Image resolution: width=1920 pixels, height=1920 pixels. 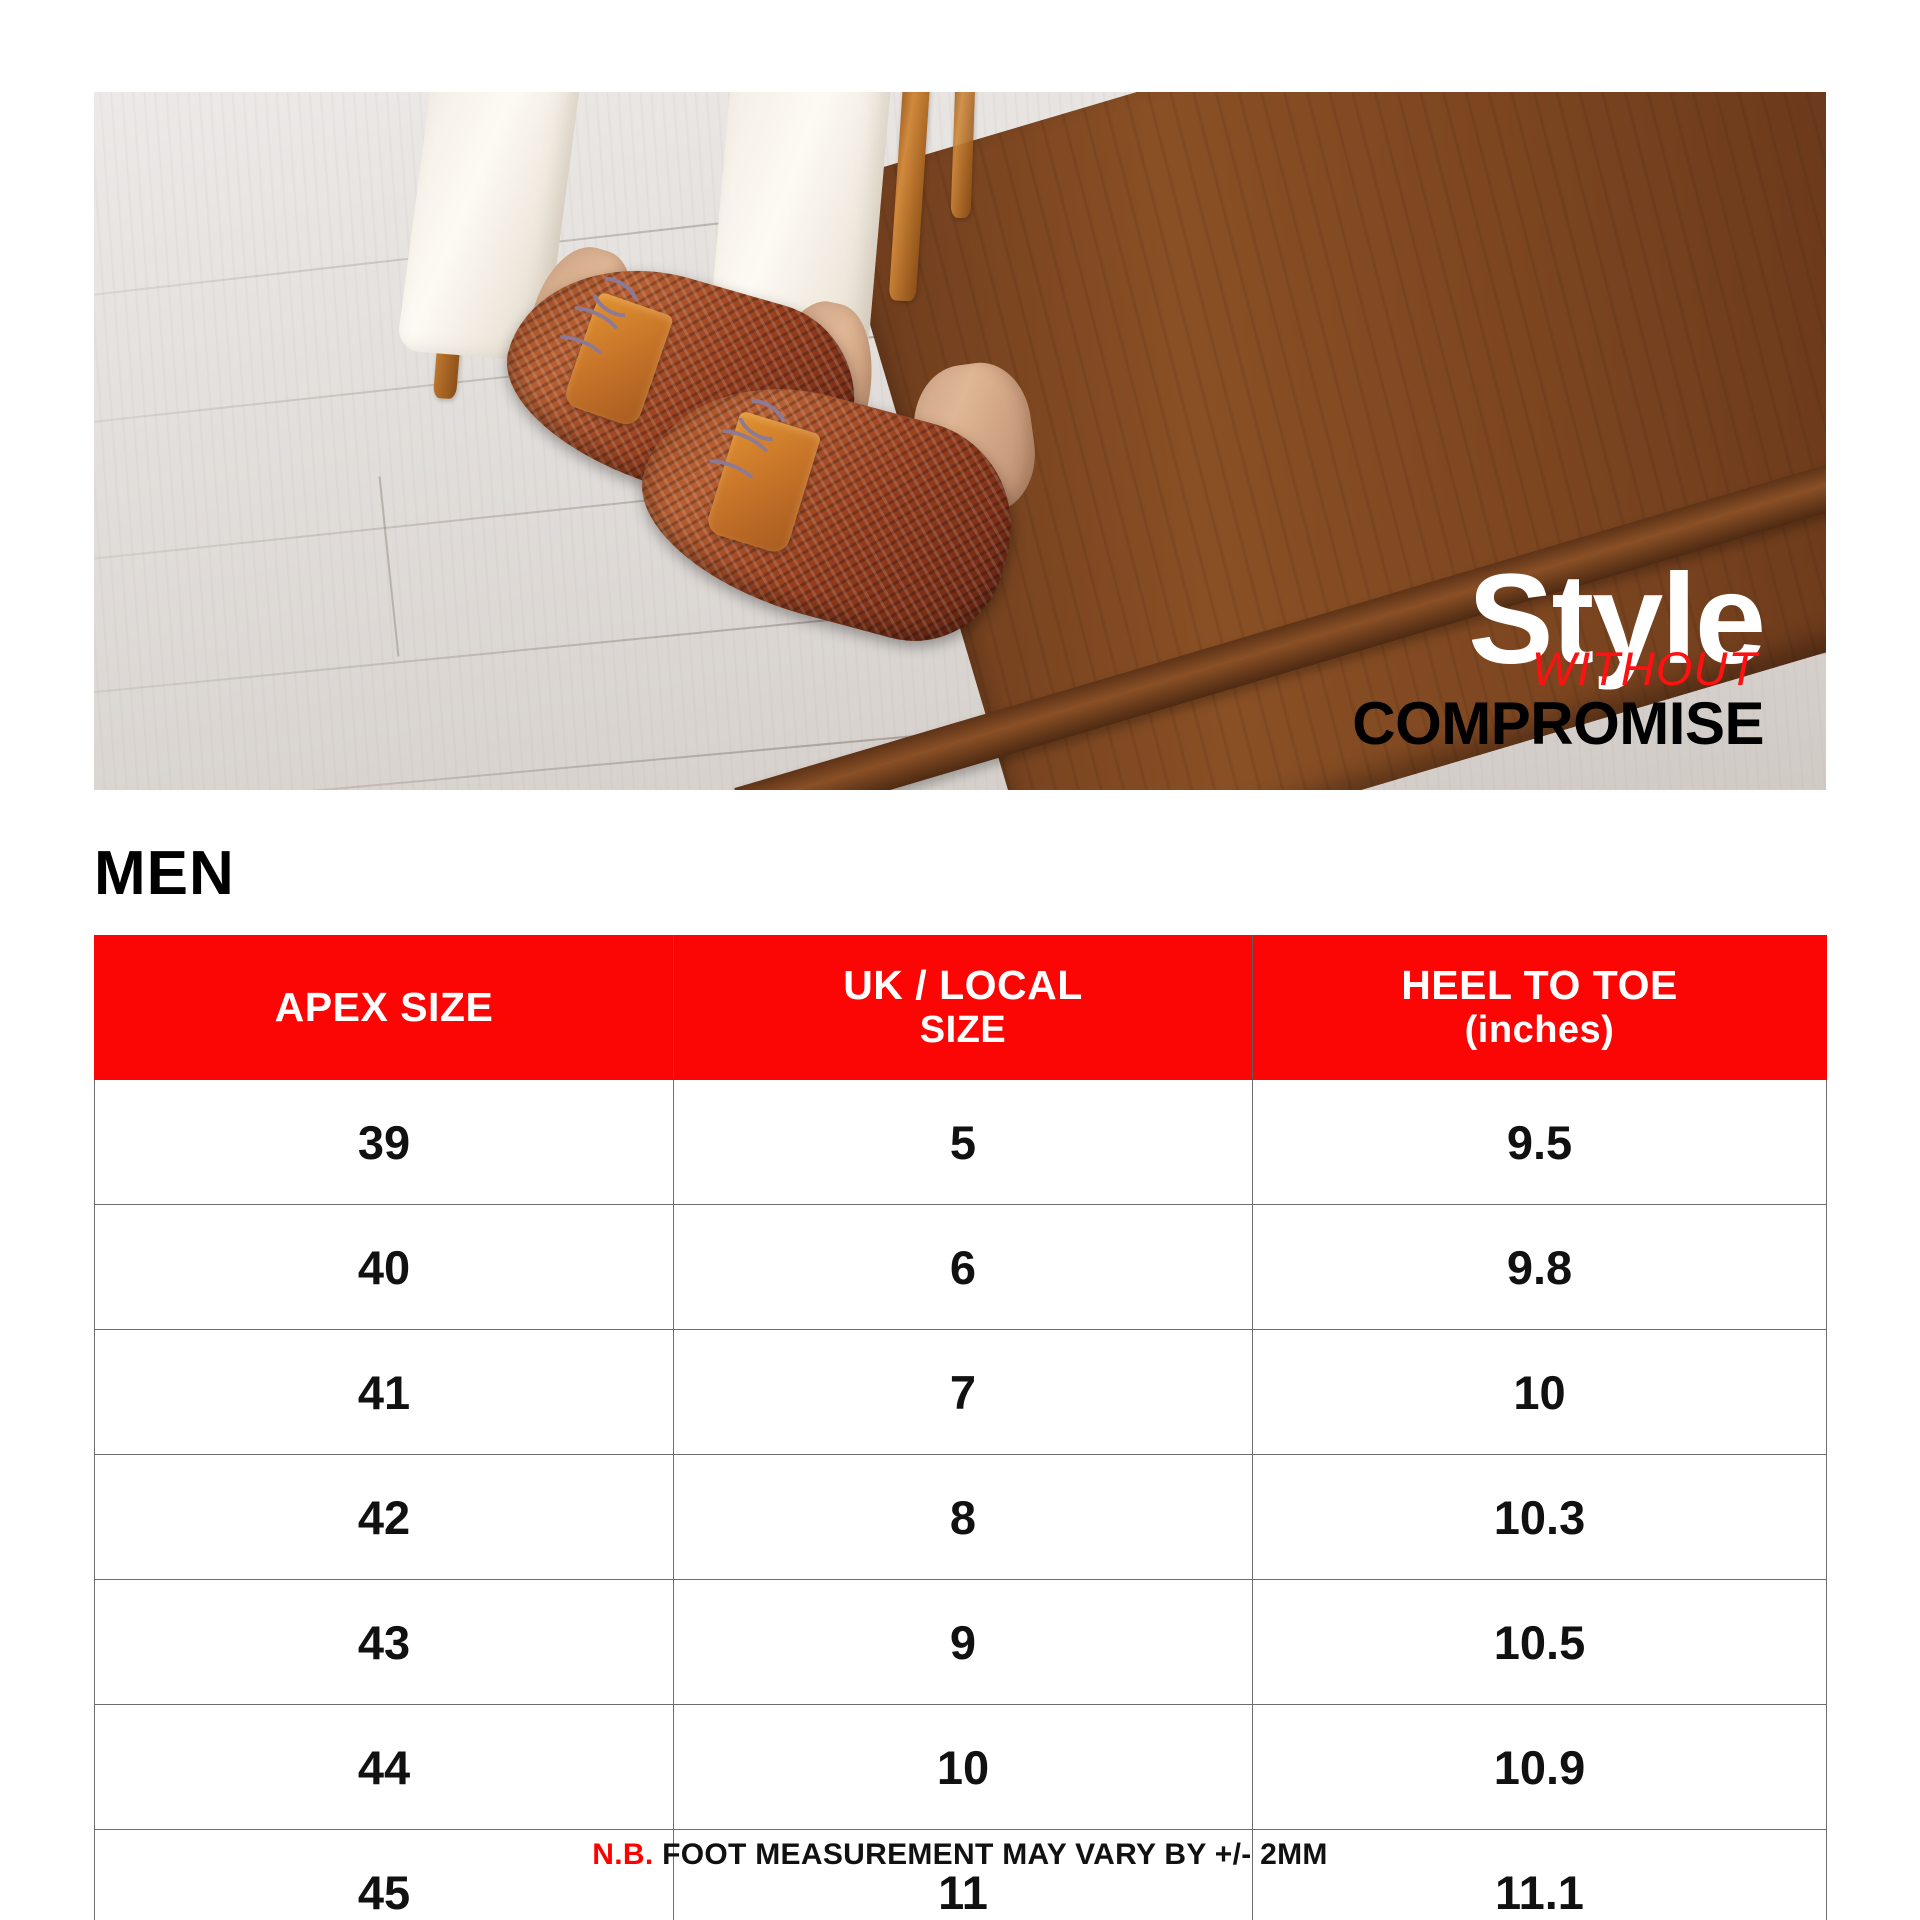 I want to click on cell-heel-to-toe: 11.1, so click(x=1539, y=1874).